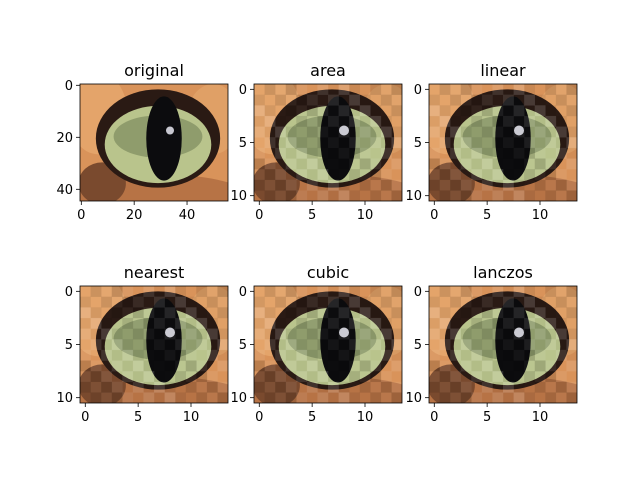 The width and height of the screenshot is (640, 480). What do you see at coordinates (64, 190) in the screenshot?
I see `y-tick-label: 40` at bounding box center [64, 190].